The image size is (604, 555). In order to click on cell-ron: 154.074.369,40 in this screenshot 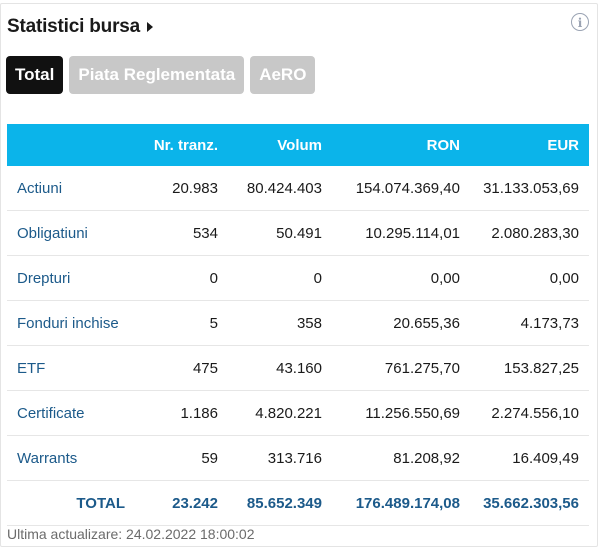, I will do `click(401, 188)`.